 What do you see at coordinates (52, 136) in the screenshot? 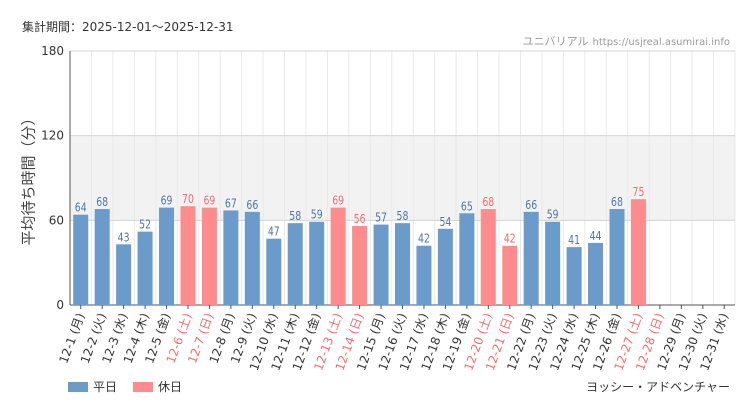
I see `y-tick-label: 120` at bounding box center [52, 136].